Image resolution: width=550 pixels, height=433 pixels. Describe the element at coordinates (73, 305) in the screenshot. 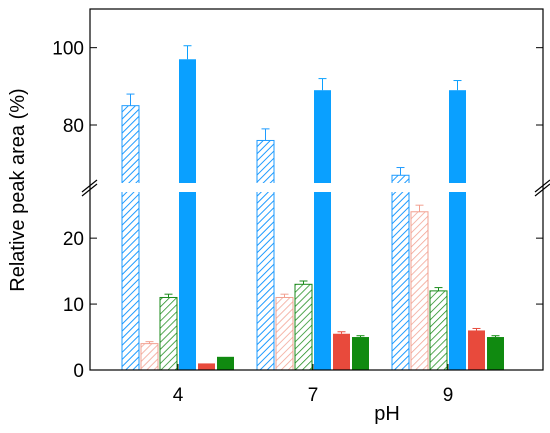

I see `y-tick-label: 10` at that location.